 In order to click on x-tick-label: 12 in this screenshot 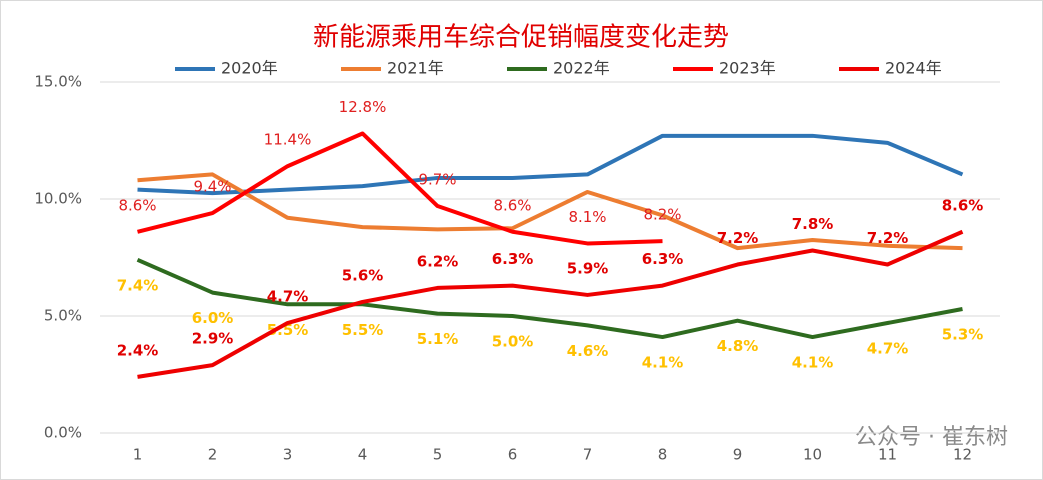, I will do `click(962, 455)`.